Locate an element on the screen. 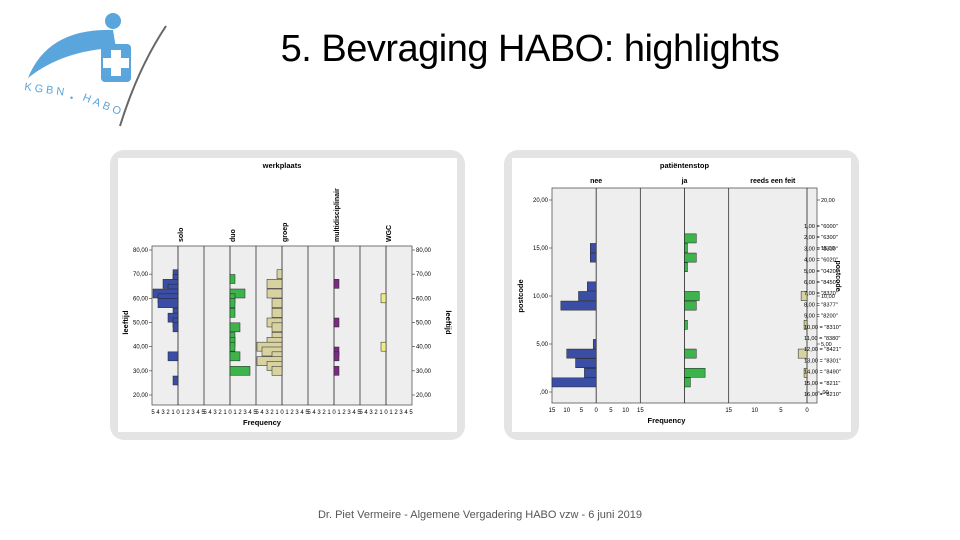 The width and height of the screenshot is (960, 540). y-tick-label: ,00 is located at coordinates (544, 393).